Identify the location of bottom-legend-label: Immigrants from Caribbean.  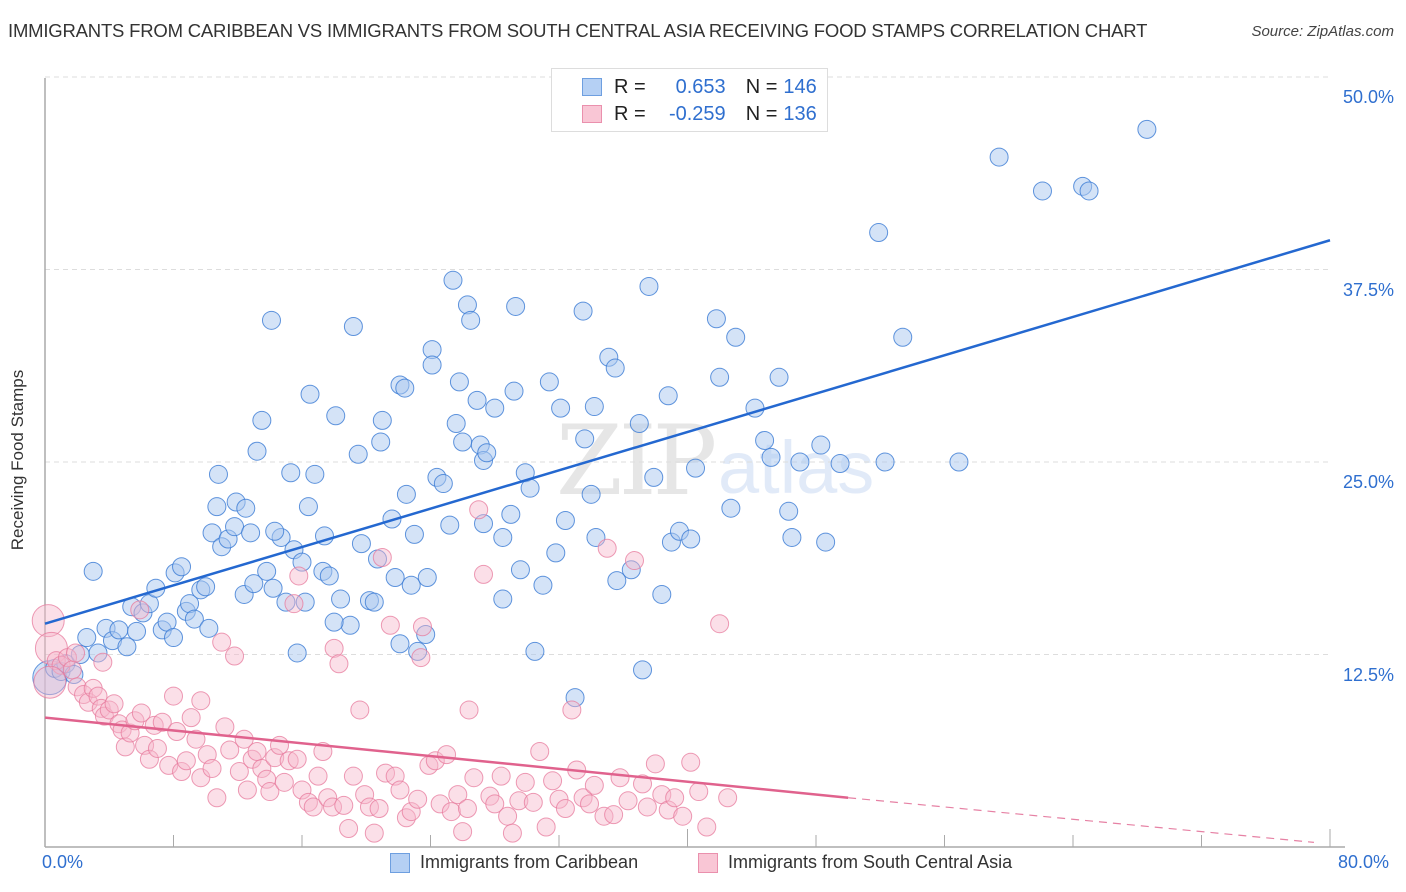
(529, 862).